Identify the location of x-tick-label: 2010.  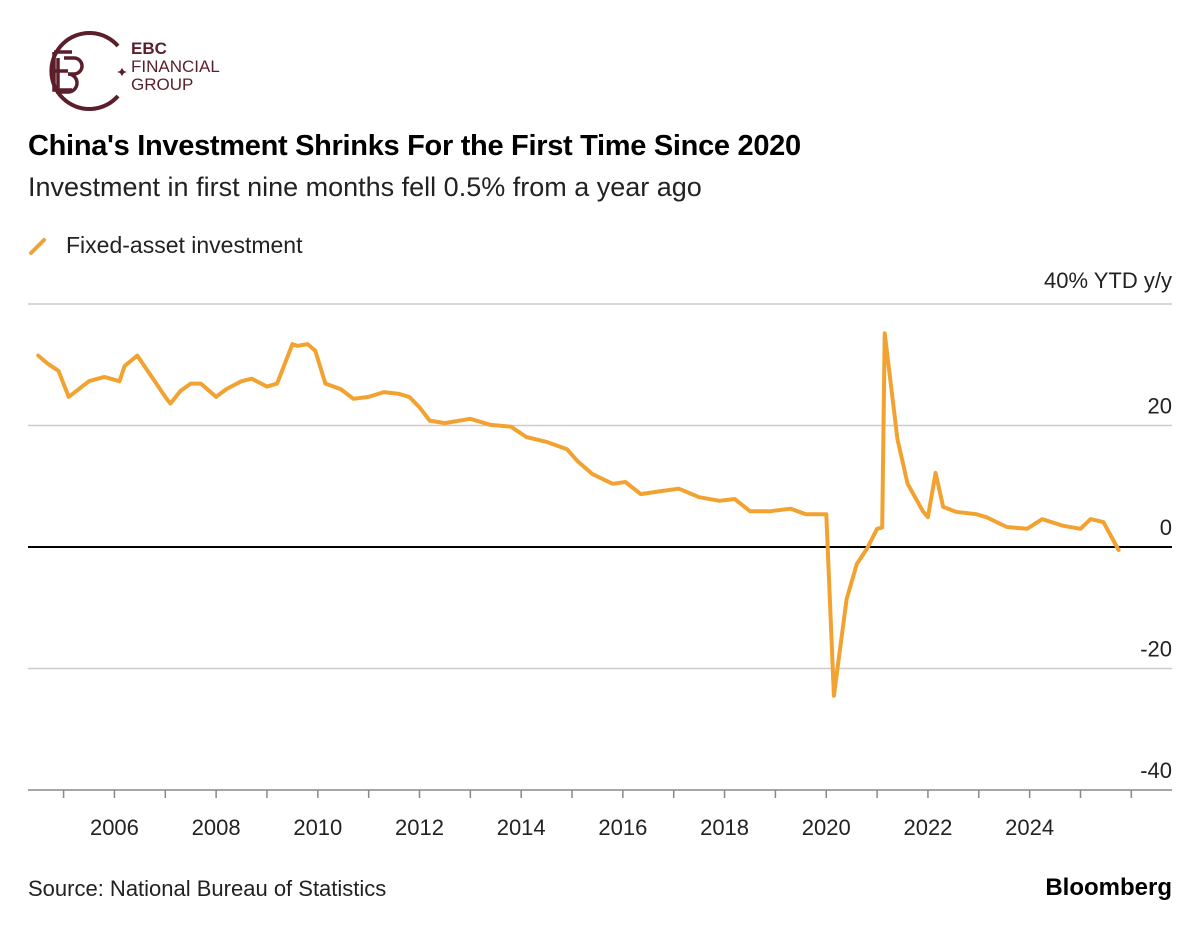
(317, 827).